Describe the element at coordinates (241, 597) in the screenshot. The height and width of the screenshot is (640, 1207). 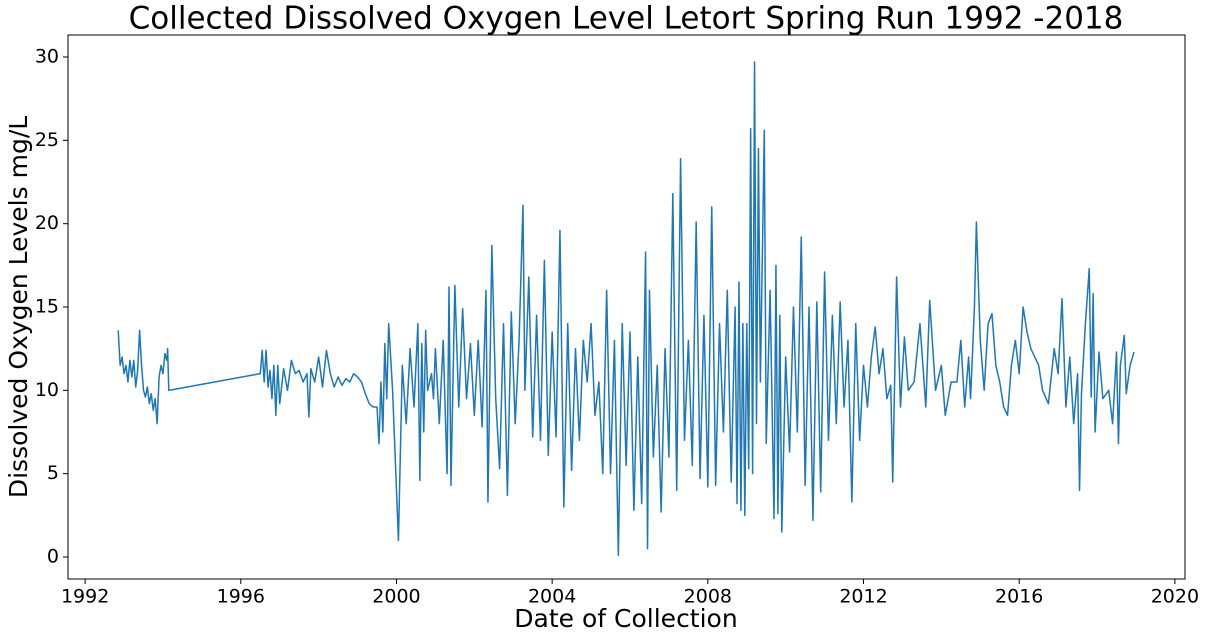
I see `x-tick-label: 1996` at that location.